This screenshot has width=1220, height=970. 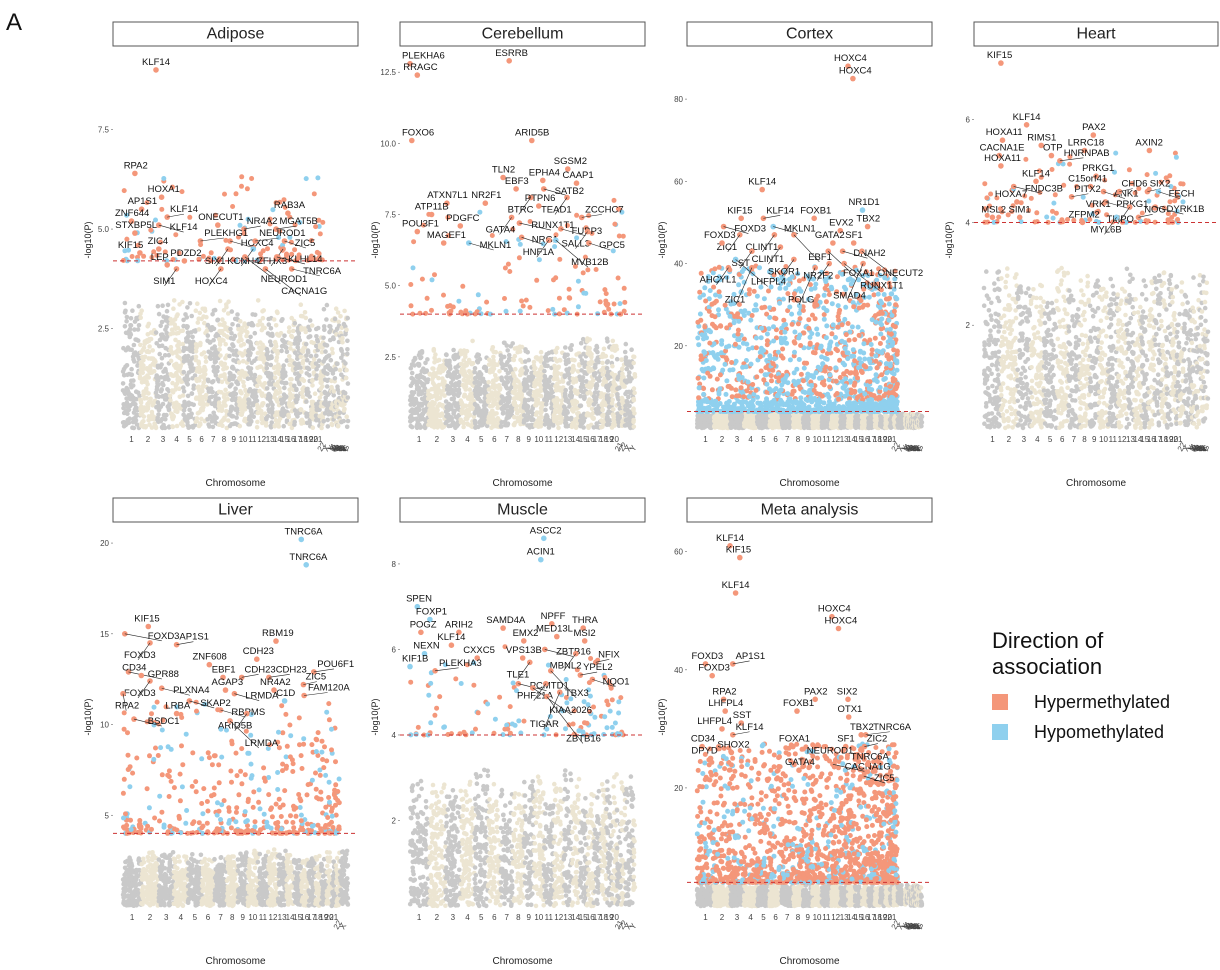 What do you see at coordinates (201, 439) in the screenshot?
I see `x-tick-label: 6` at bounding box center [201, 439].